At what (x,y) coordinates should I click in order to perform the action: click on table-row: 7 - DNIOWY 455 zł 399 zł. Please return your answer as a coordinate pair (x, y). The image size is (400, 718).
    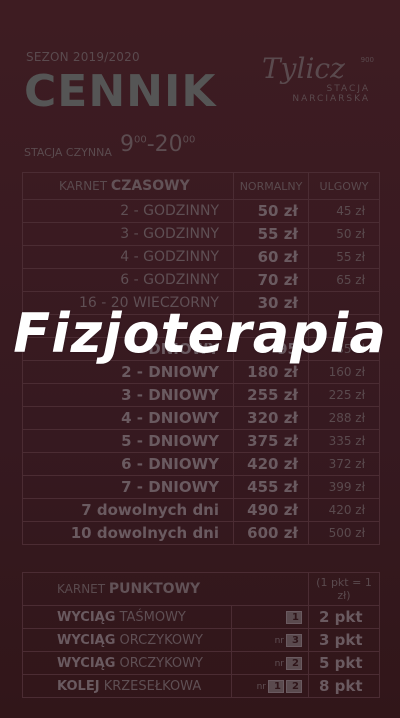
    Looking at the image, I should click on (201, 487).